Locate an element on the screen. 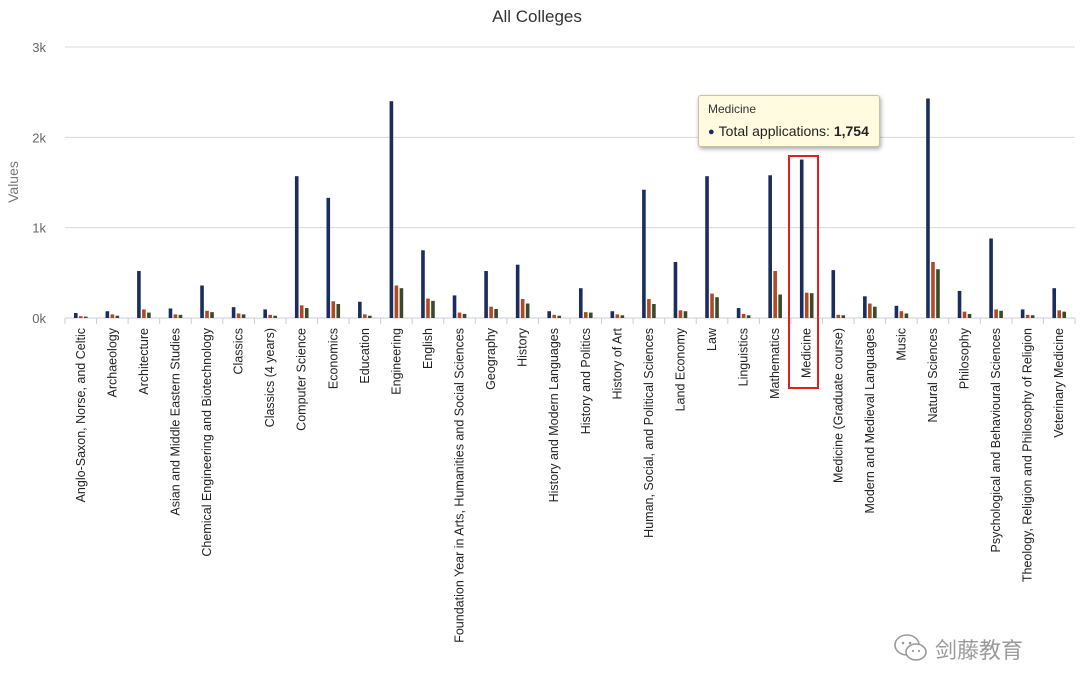  tooltip-series-label: Total applications: is located at coordinates (774, 131).